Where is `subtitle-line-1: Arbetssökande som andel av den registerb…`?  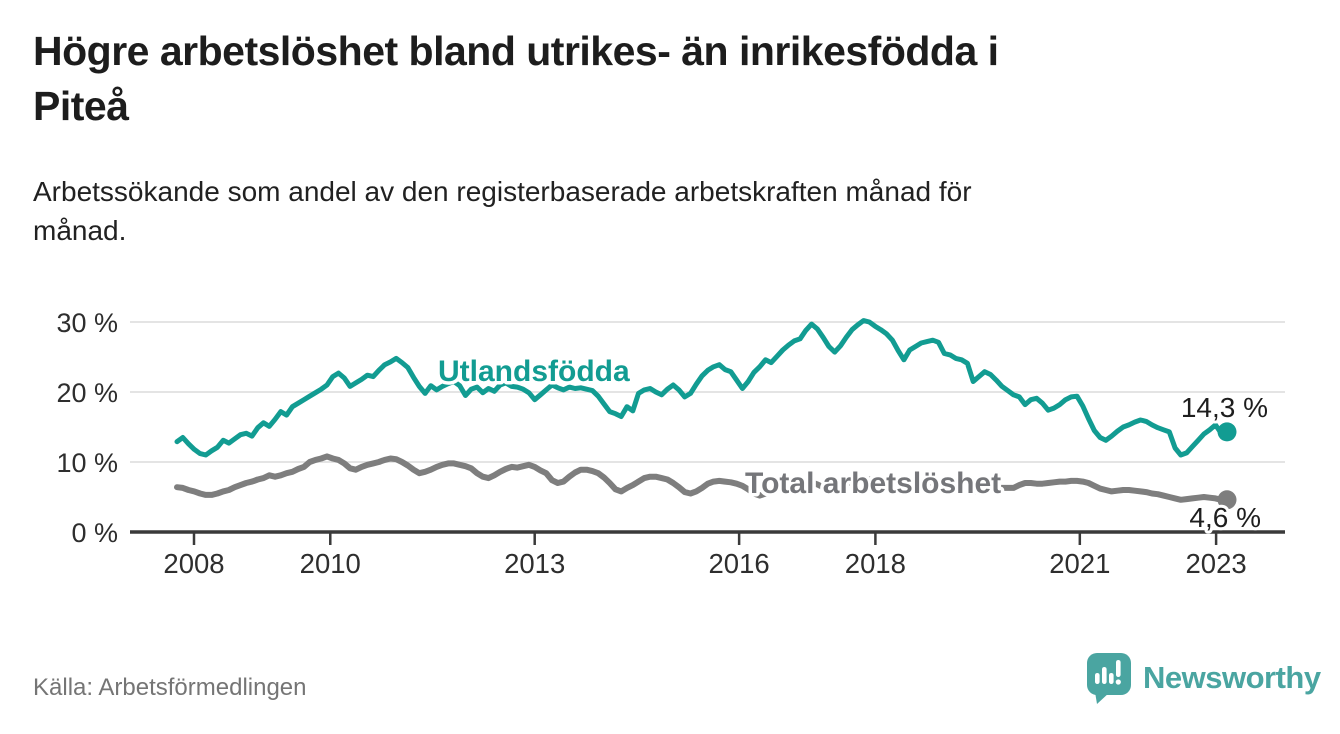 subtitle-line-1: Arbetssökande som andel av den registerb… is located at coordinates (502, 191).